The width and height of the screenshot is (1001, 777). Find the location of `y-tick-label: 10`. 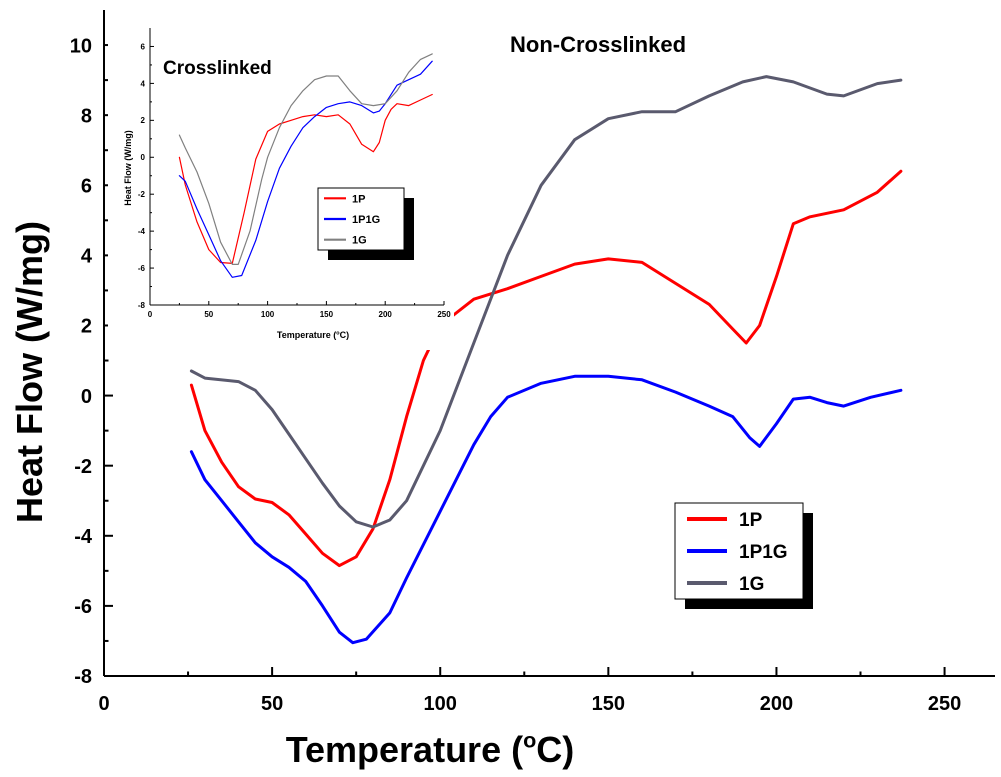

y-tick-label: 10 is located at coordinates (81, 46).